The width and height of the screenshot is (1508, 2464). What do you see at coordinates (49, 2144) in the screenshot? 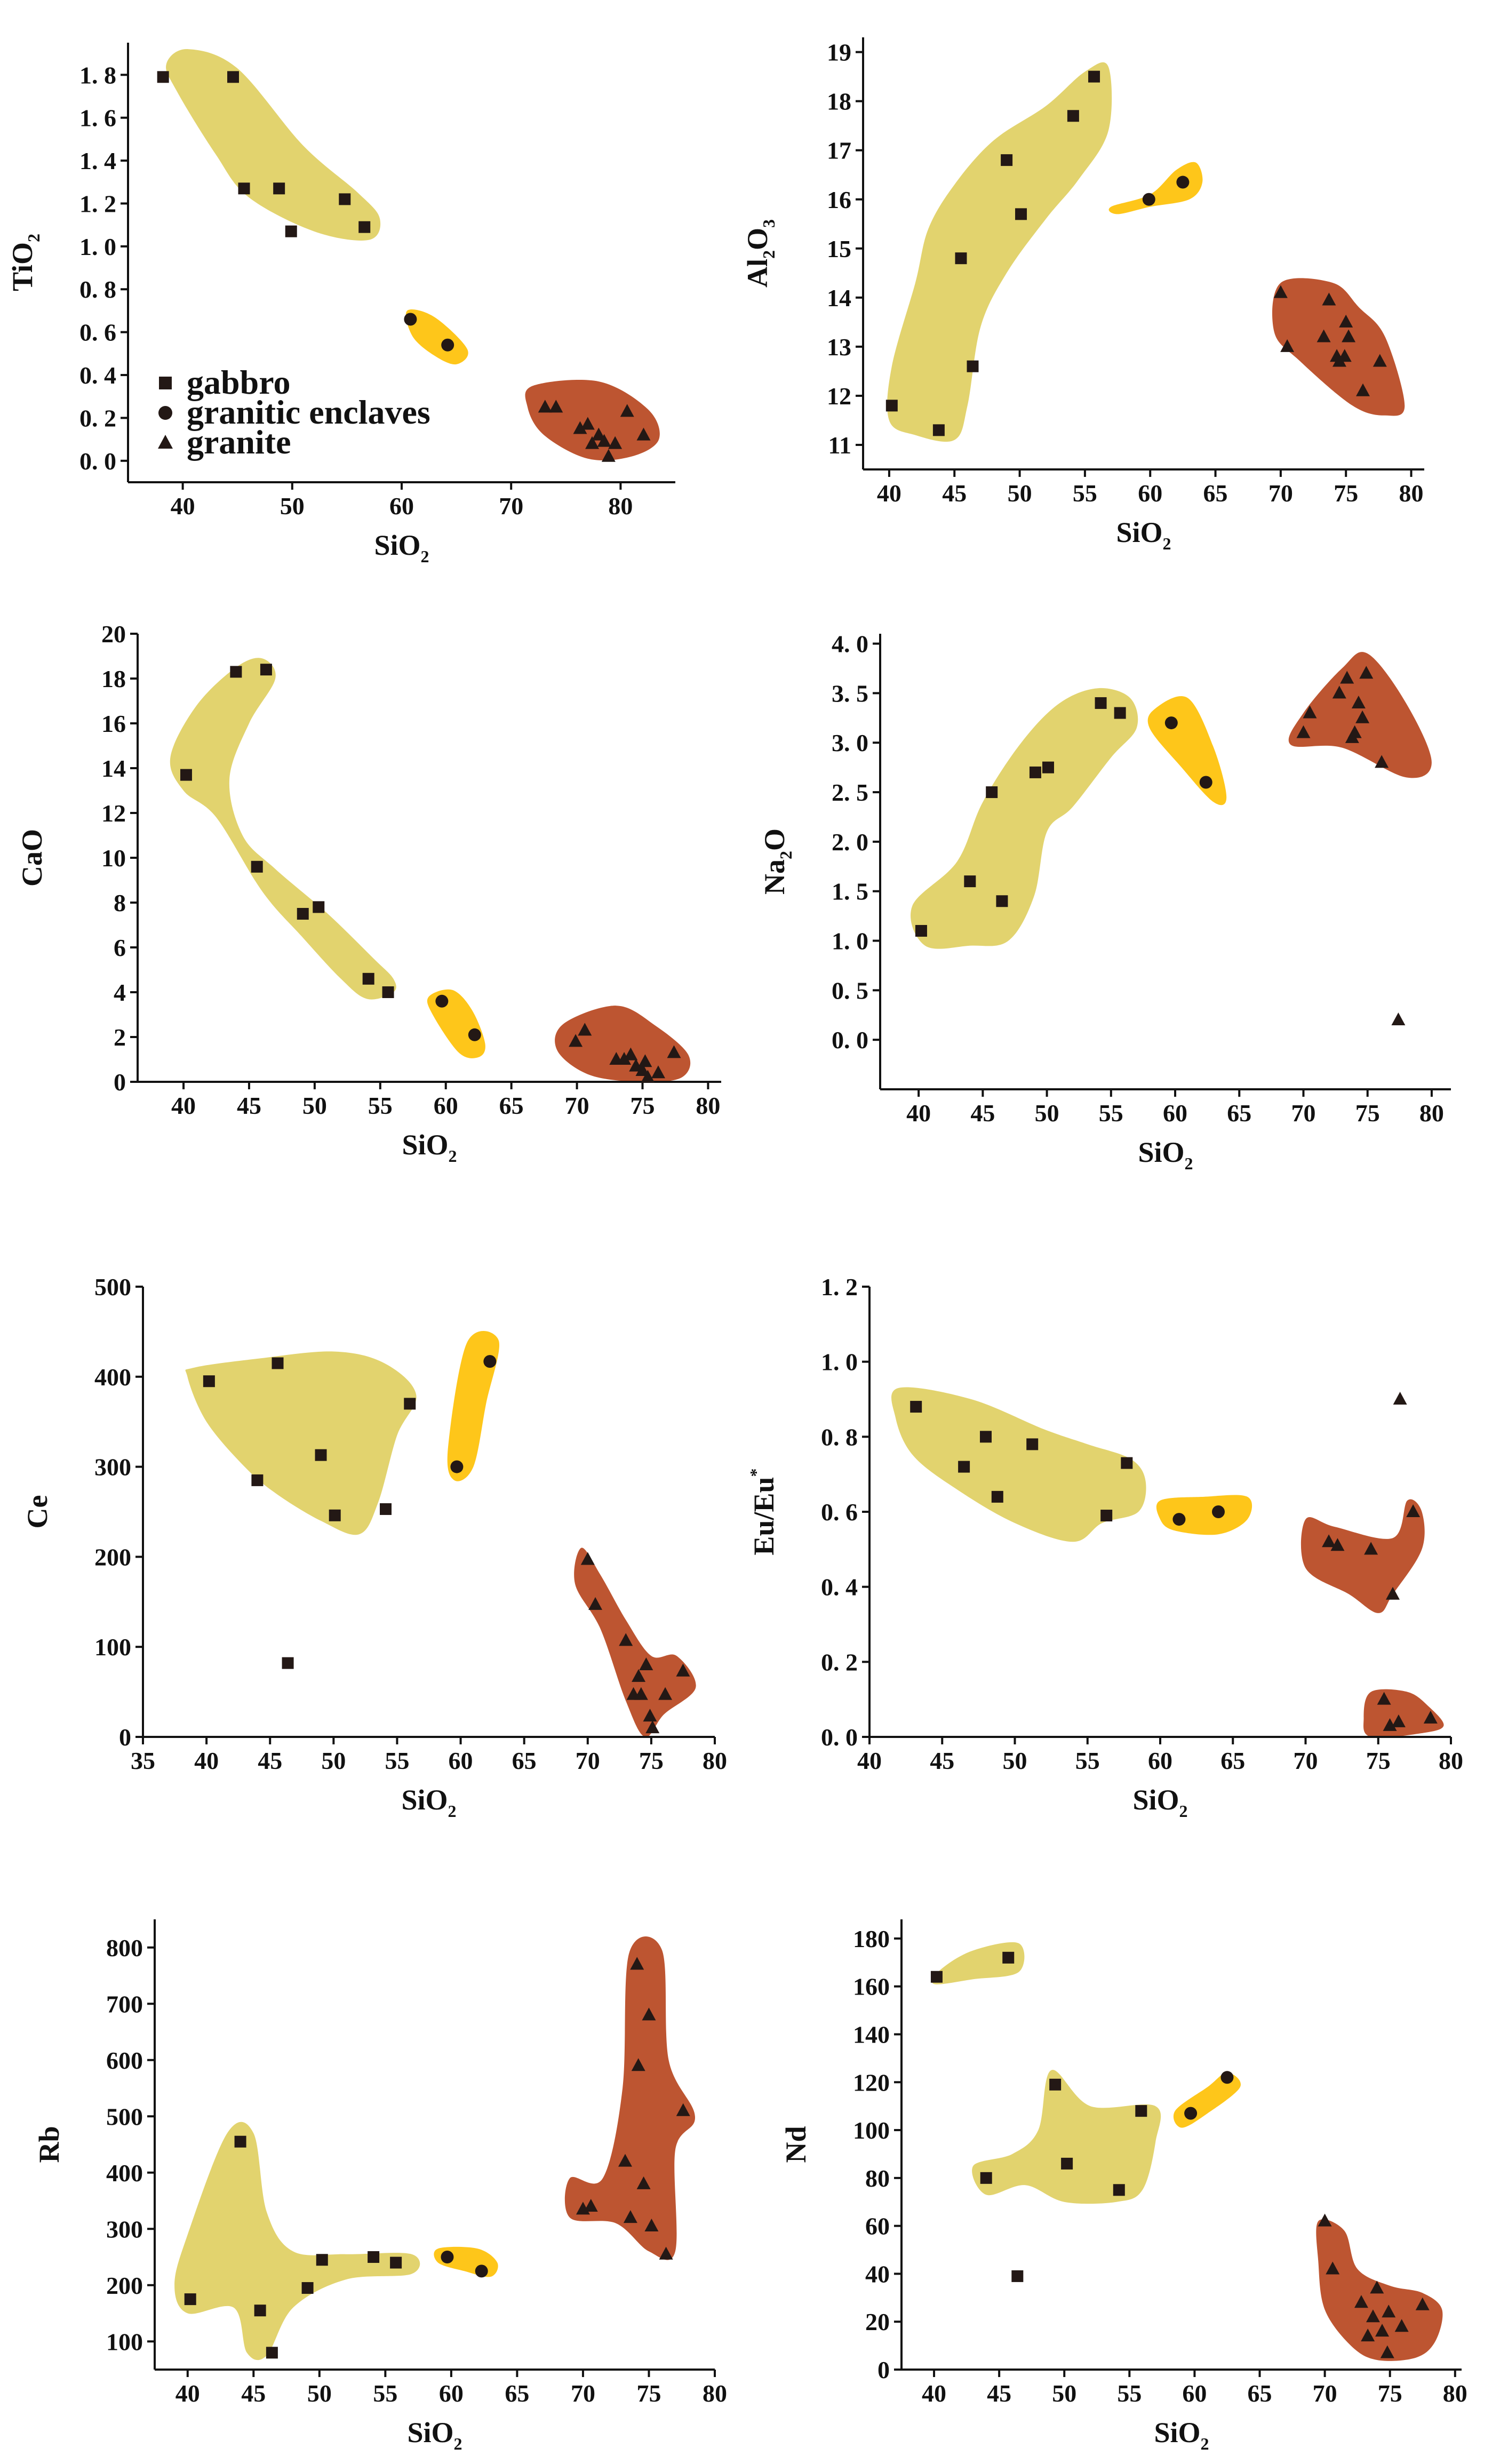
I see `y-axis-title: Rb` at bounding box center [49, 2144].